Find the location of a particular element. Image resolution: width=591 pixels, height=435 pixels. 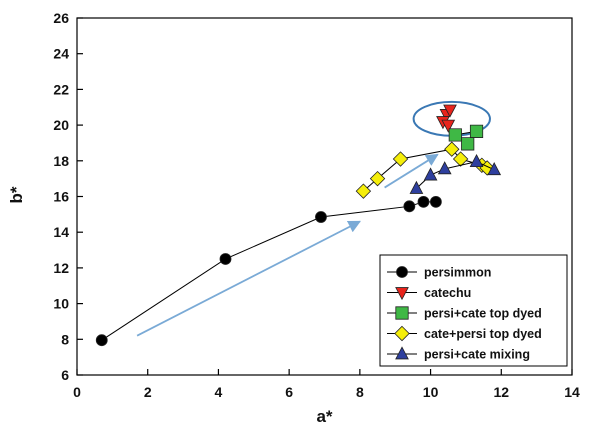

legend-label: catechu is located at coordinates (447, 293).